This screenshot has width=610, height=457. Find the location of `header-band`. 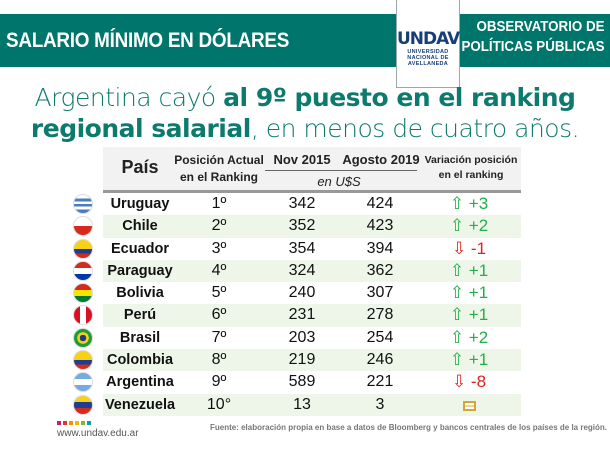

header-band is located at coordinates (305, 40).